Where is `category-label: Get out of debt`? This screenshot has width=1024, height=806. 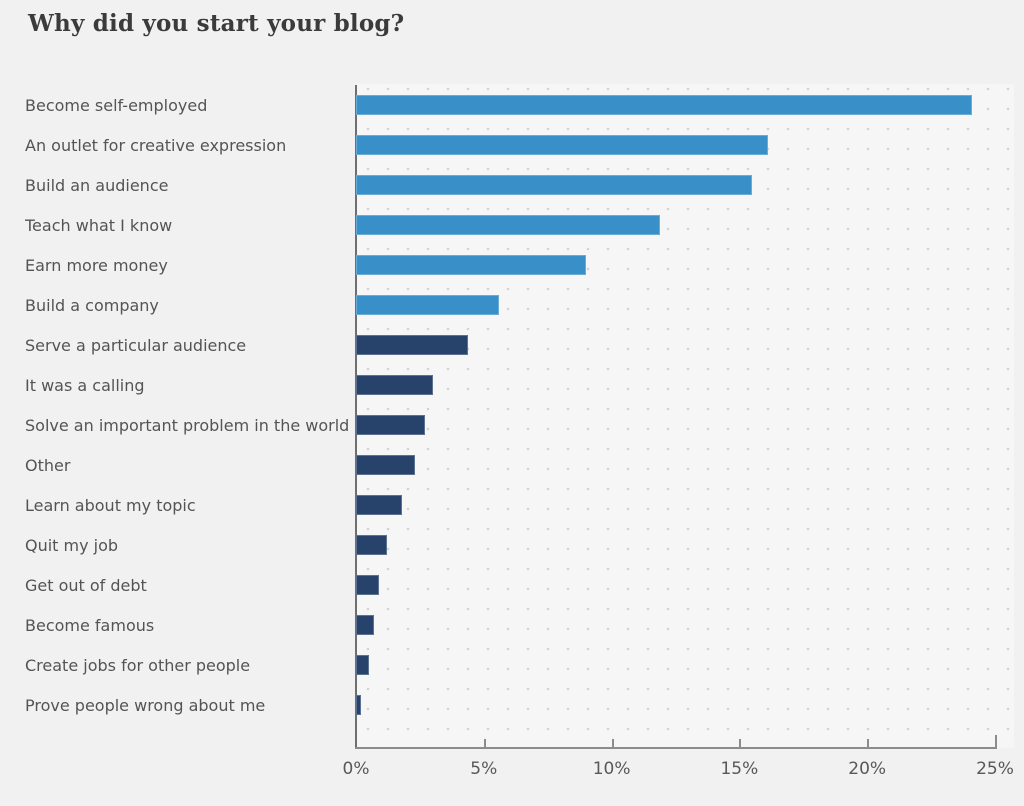
category-label: Get out of debt is located at coordinates (86, 585).